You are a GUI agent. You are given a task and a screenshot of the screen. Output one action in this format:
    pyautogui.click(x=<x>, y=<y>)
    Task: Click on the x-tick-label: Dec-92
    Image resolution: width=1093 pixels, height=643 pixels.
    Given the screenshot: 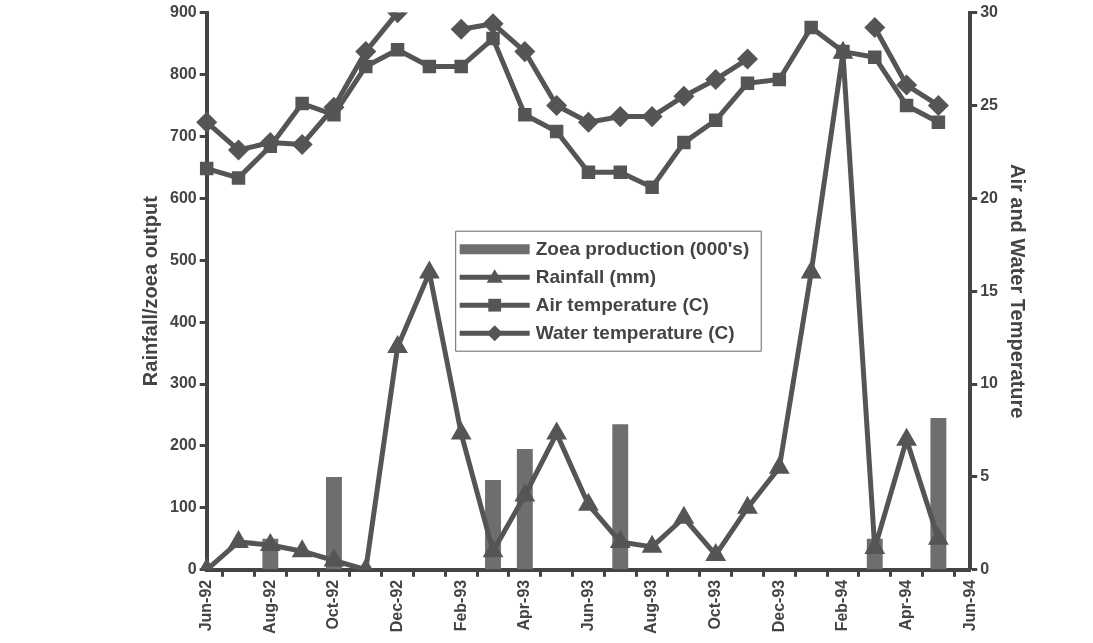 What is the action you would take?
    pyautogui.click(x=396, y=606)
    